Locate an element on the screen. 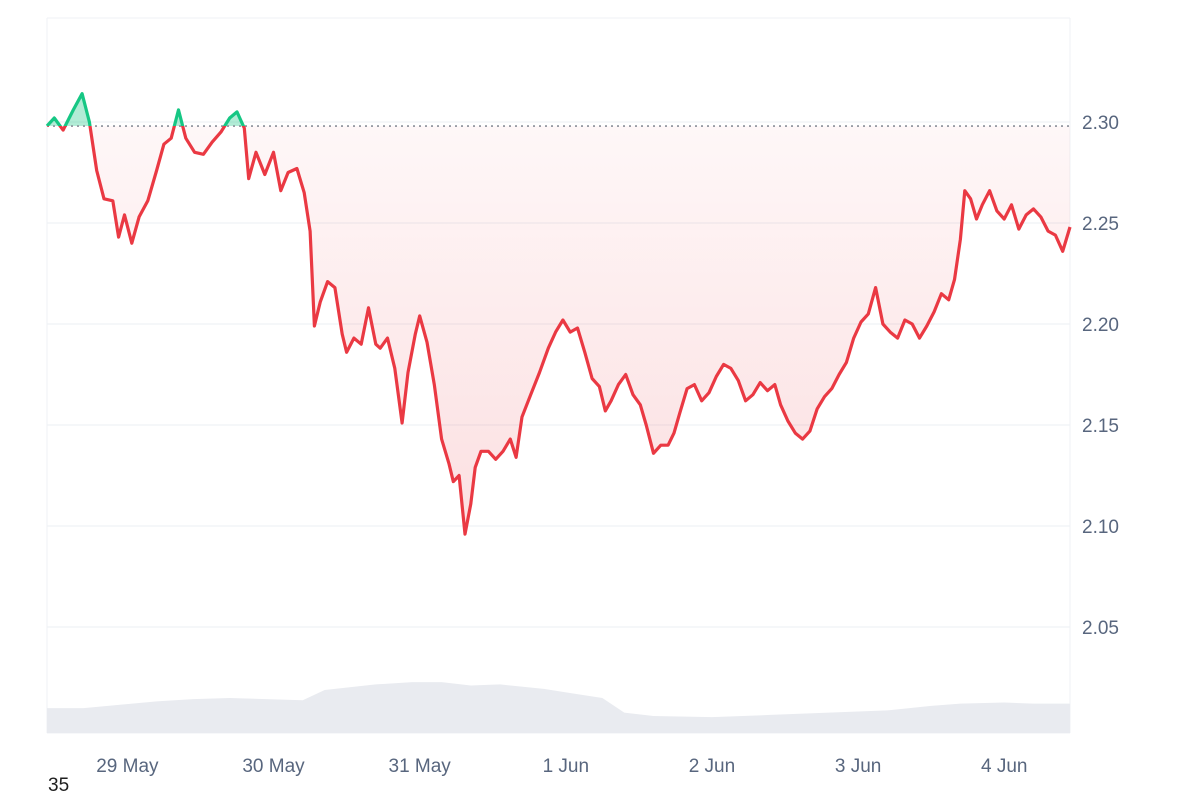 The image size is (1200, 805). x-tick-label: 31 May is located at coordinates (420, 766).